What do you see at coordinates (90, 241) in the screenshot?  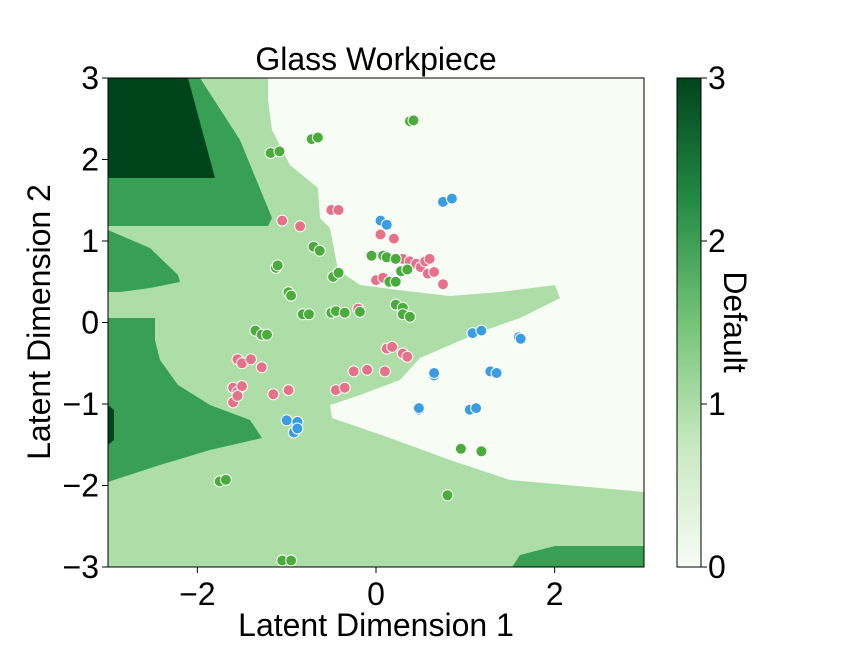 I see `y-tick-label-4: 1` at bounding box center [90, 241].